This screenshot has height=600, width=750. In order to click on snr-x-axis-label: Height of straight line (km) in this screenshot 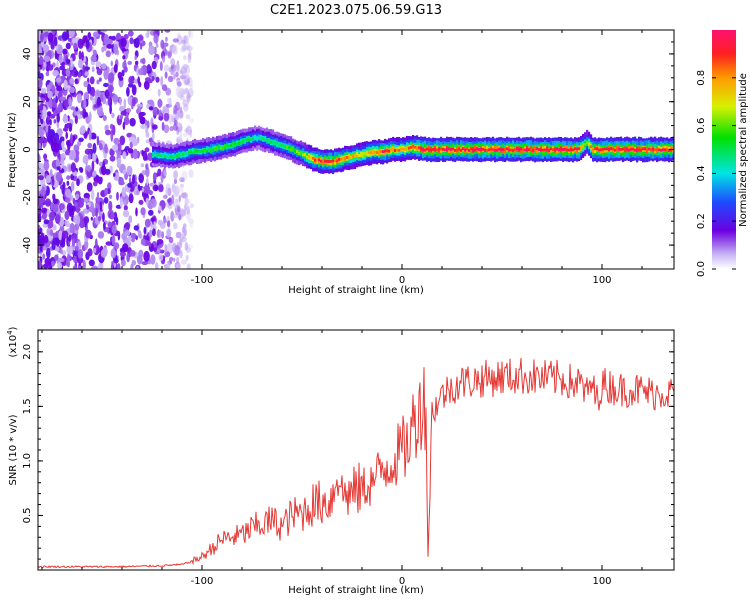, I will do `click(356, 590)`.